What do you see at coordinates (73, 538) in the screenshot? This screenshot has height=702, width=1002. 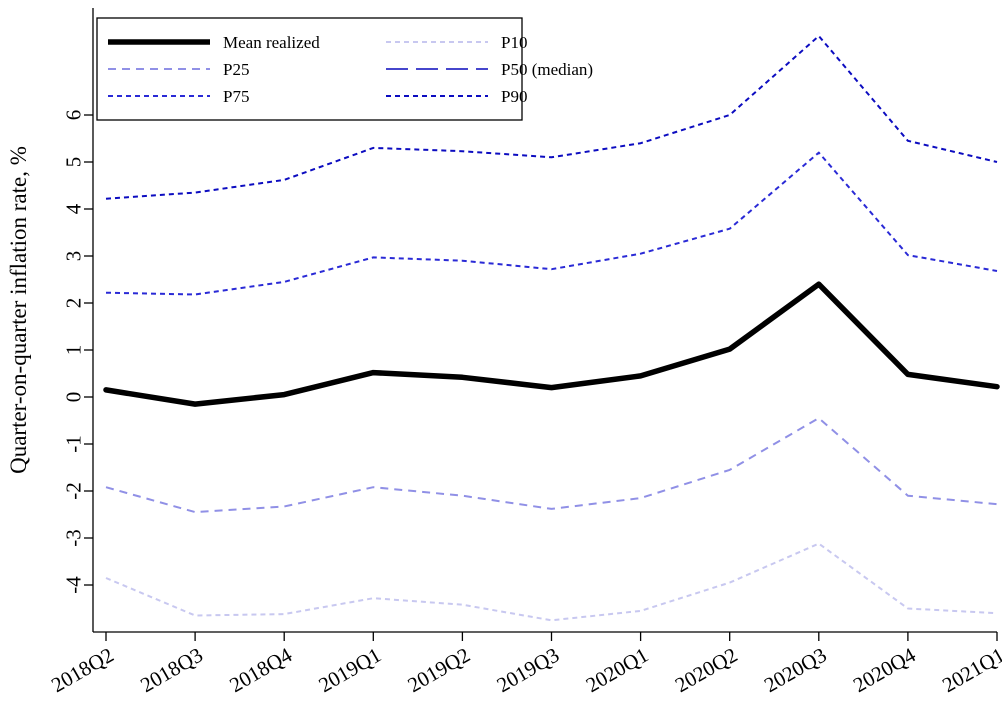 I see `y-tick-label: -3` at bounding box center [73, 538].